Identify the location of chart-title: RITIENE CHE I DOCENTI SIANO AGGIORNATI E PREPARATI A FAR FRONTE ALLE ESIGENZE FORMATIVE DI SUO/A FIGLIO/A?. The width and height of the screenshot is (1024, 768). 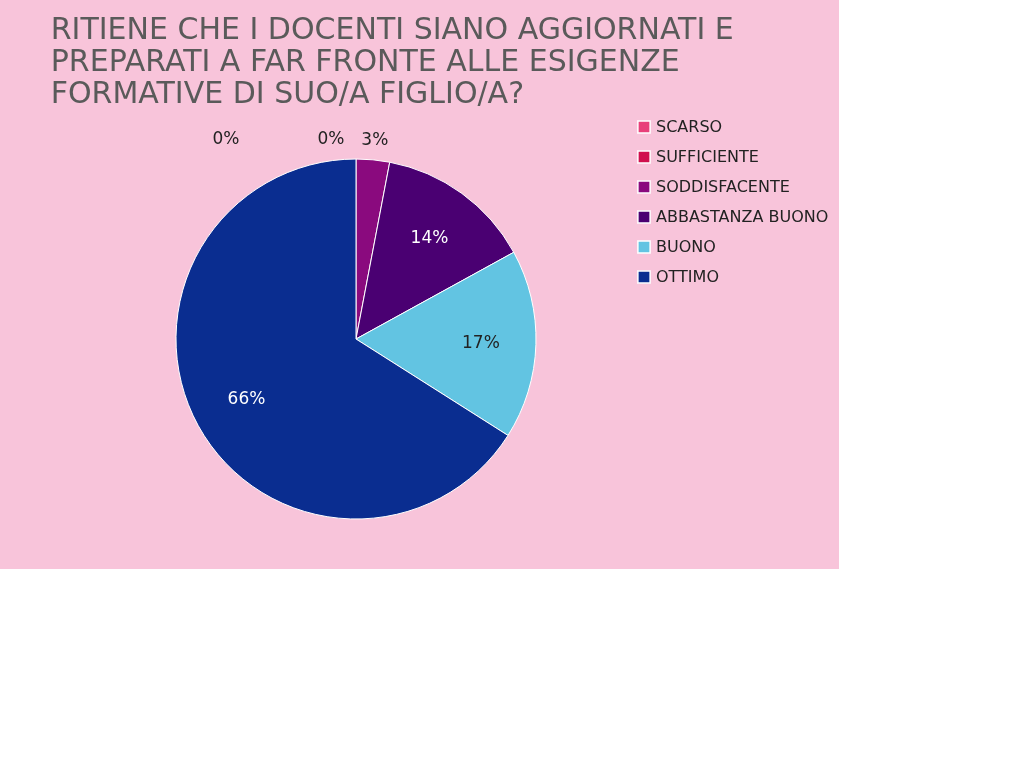
(392, 60).